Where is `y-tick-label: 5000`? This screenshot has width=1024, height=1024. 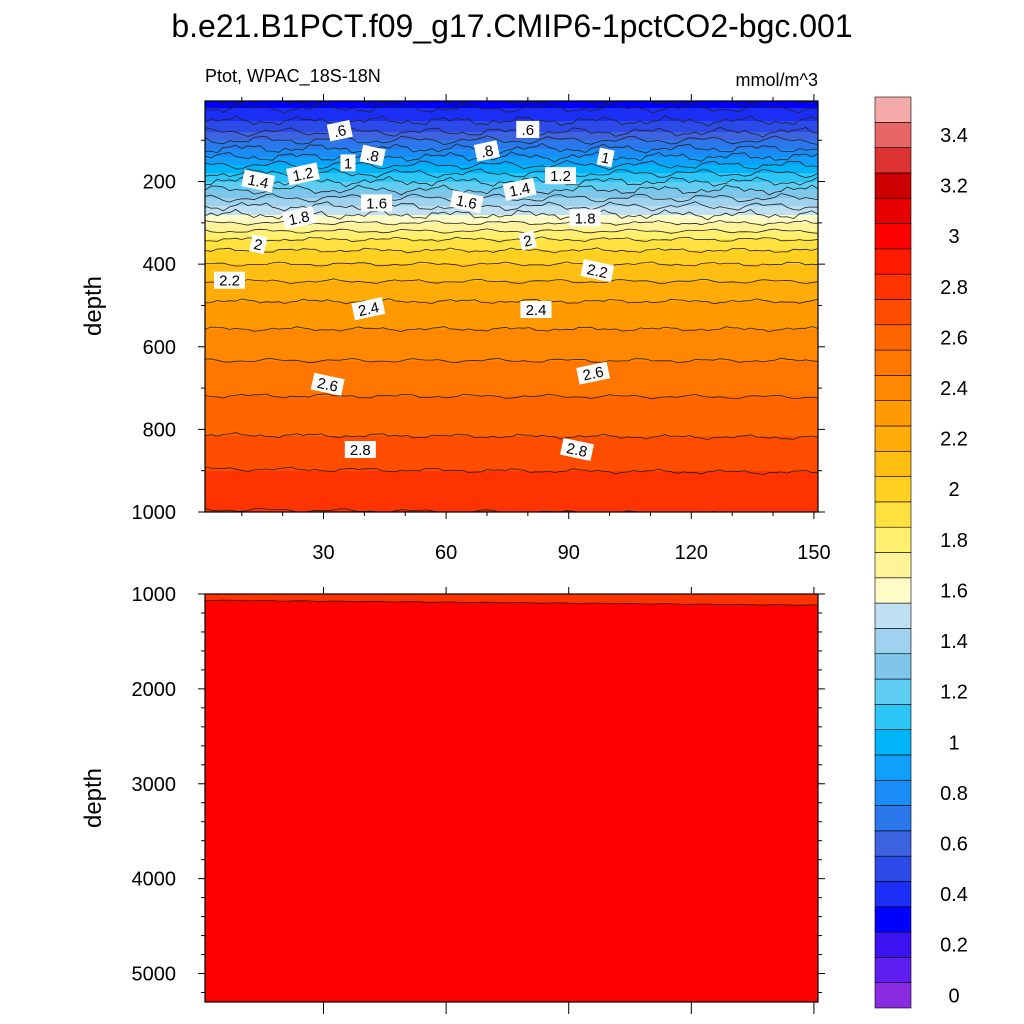 y-tick-label: 5000 is located at coordinates (154, 975).